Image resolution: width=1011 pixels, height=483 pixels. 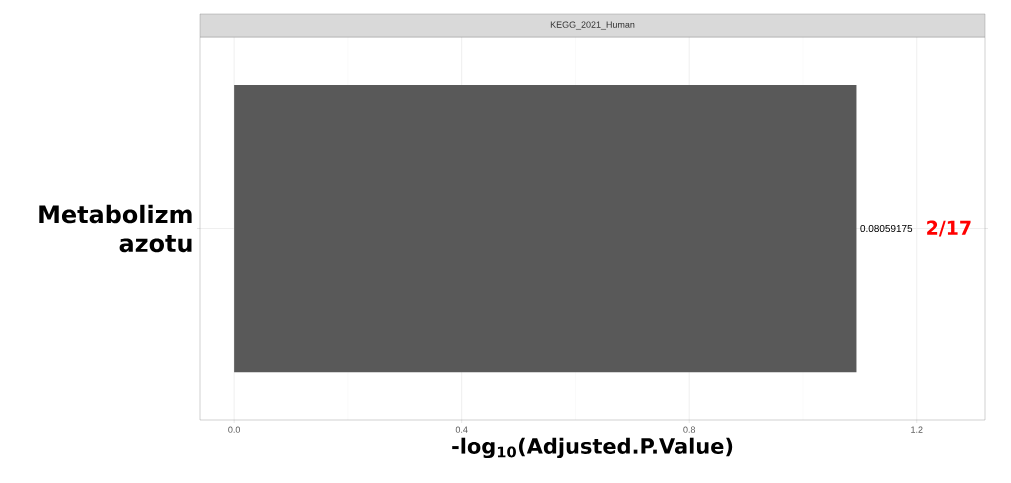 I want to click on x-tick-label: 1.2, so click(x=917, y=429).